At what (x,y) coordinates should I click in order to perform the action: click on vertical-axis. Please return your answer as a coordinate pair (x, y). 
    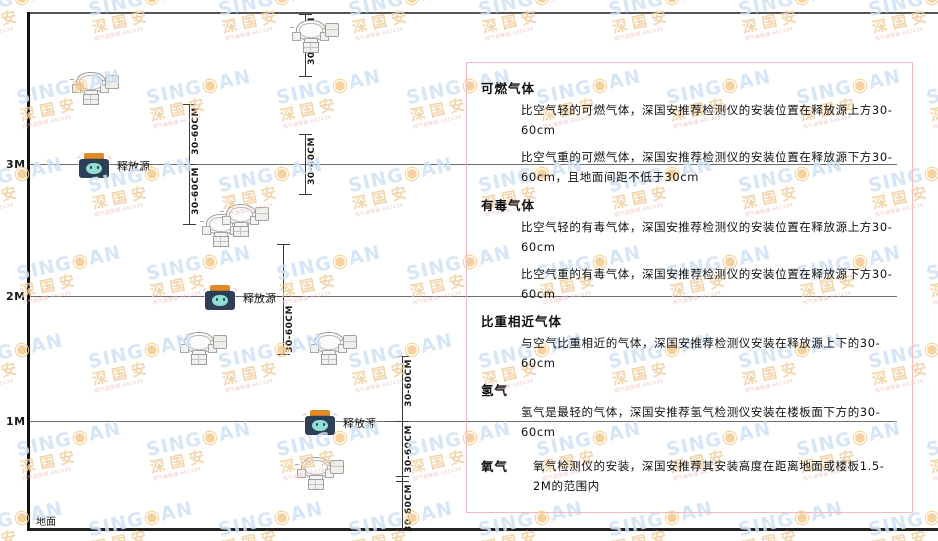
    Looking at the image, I should click on (28, 271).